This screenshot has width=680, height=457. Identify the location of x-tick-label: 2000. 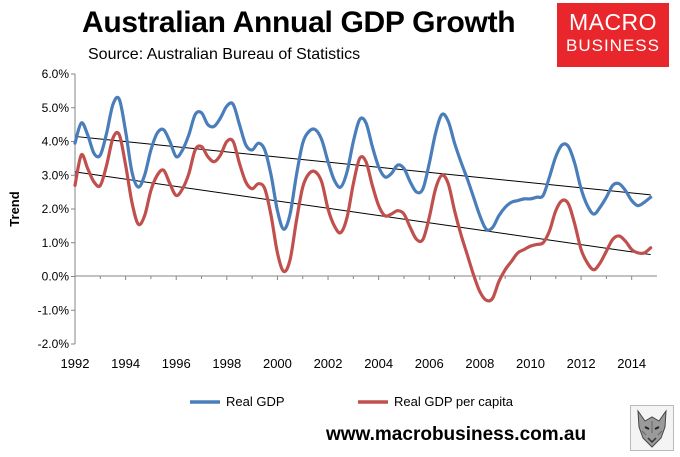
(277, 363).